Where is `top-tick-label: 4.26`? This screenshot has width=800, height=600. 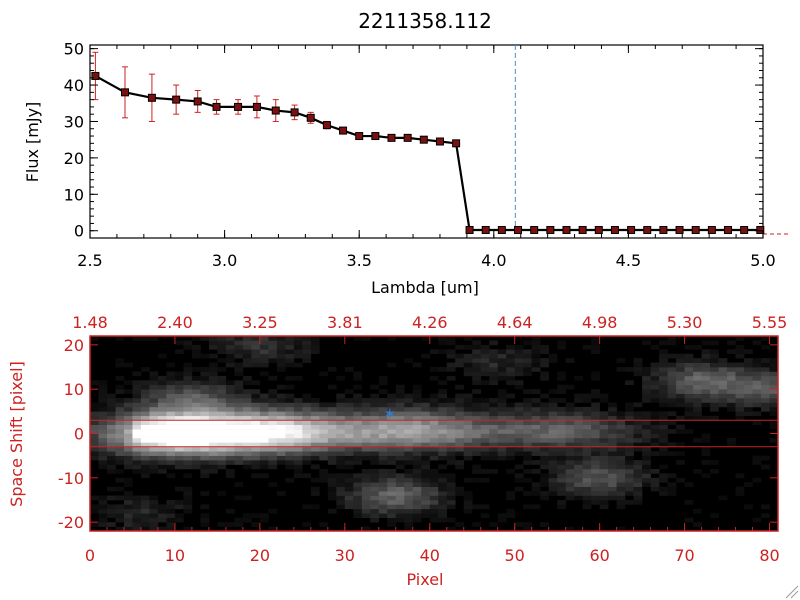 top-tick-label: 4.26 is located at coordinates (430, 322).